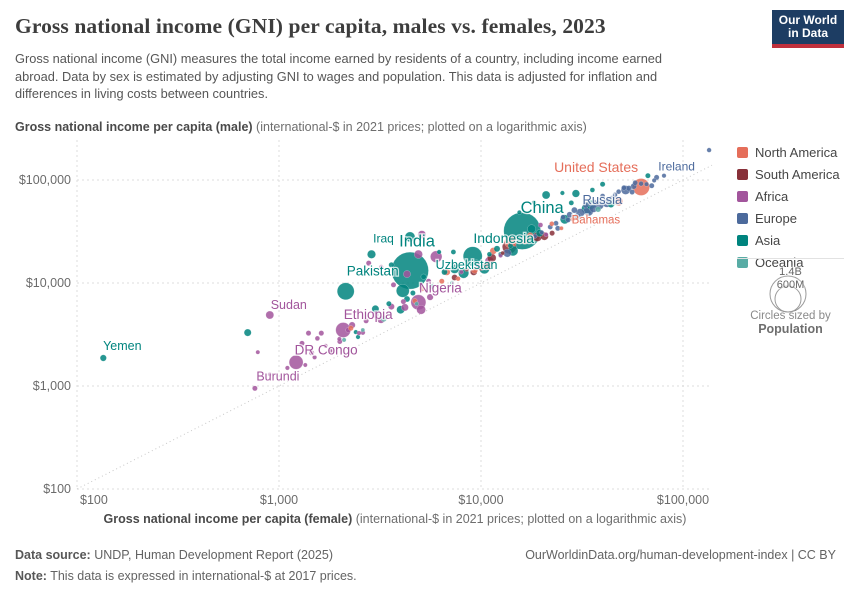 The height and width of the screenshot is (600, 850). What do you see at coordinates (788, 218) in the screenshot?
I see `legend-item-europe: Europe` at bounding box center [788, 218].